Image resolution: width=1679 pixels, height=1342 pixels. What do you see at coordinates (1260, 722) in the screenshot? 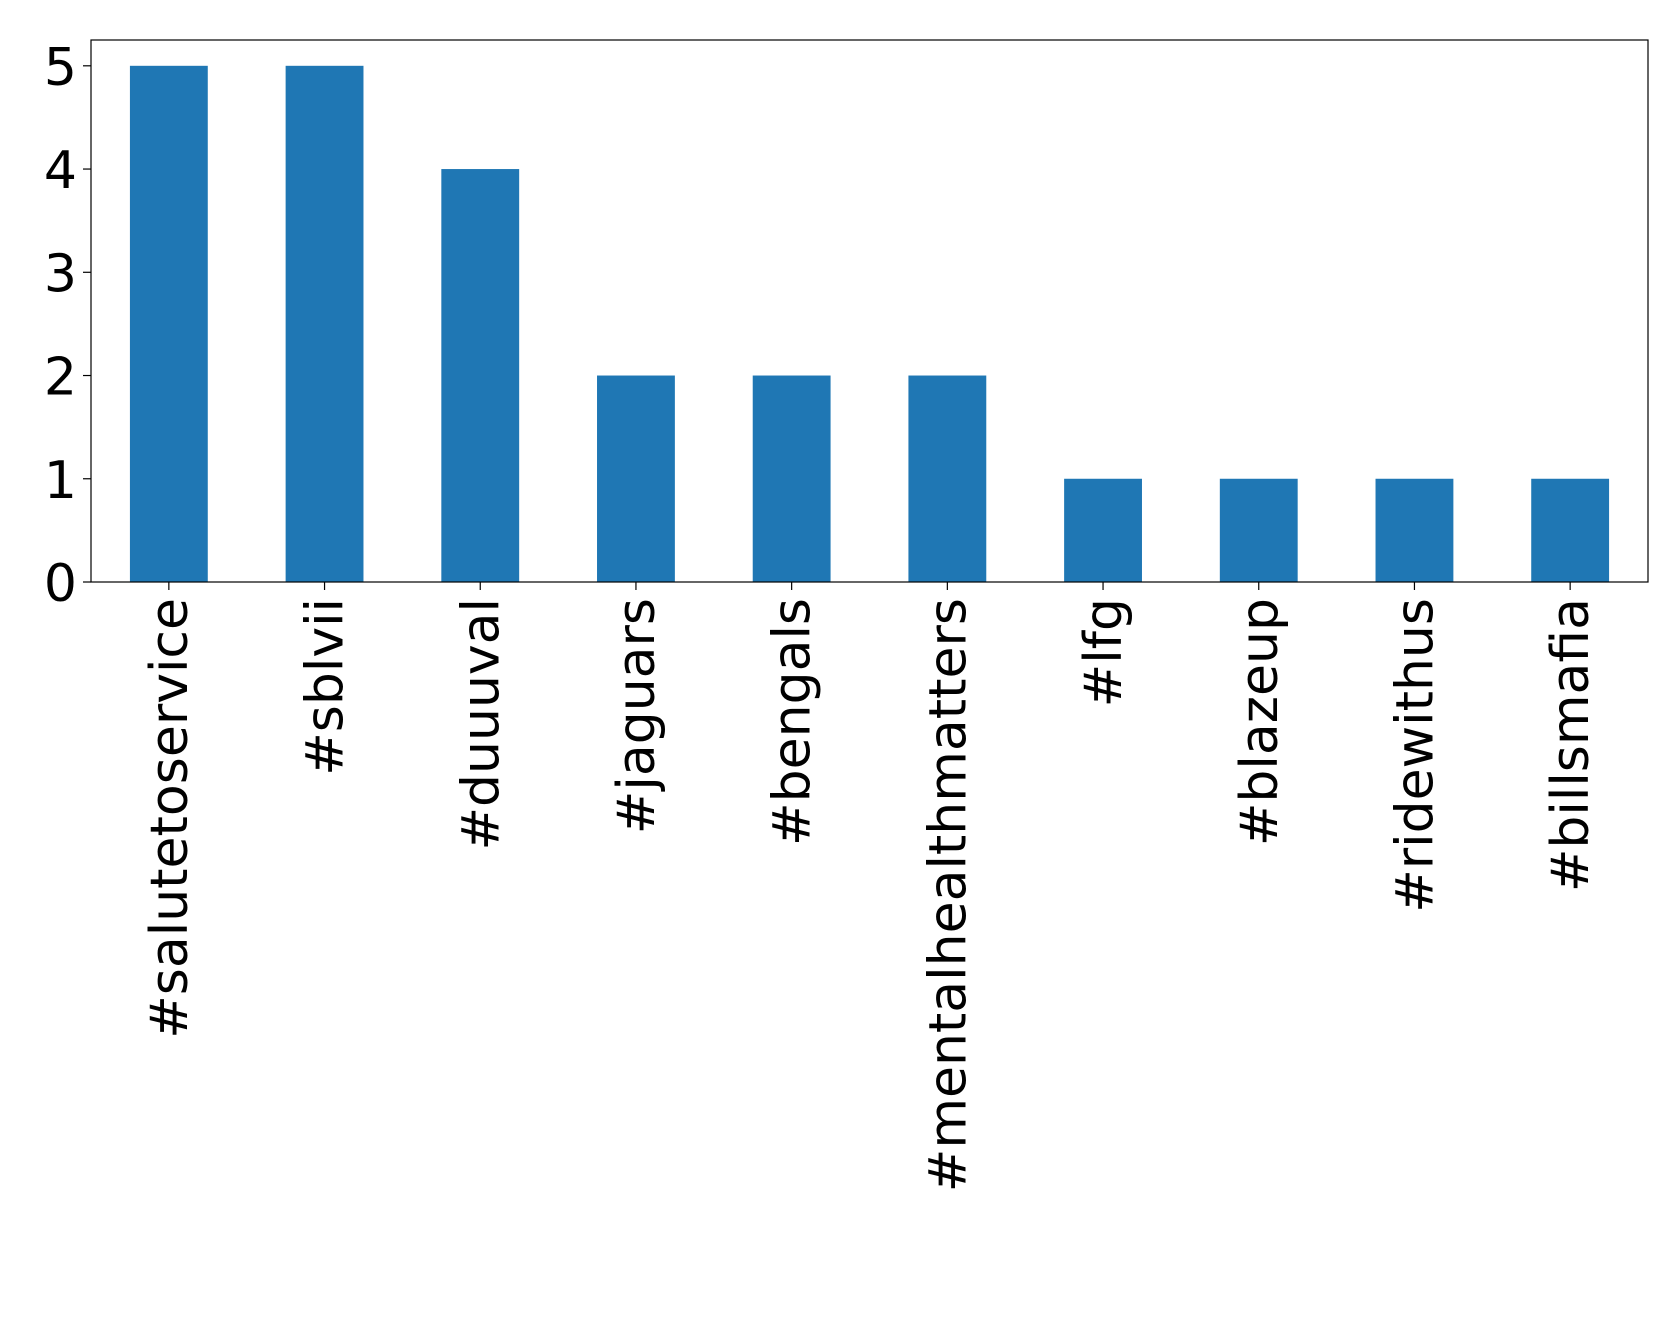
I see `x-tick-label: #blazeup` at bounding box center [1260, 722].